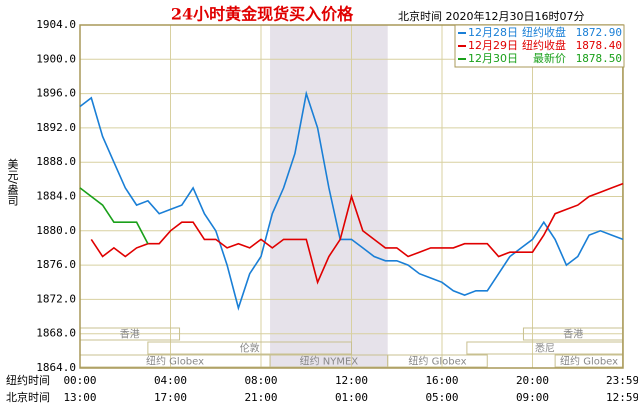  I want to click on legend-label: 12月29日, so click(493, 45).